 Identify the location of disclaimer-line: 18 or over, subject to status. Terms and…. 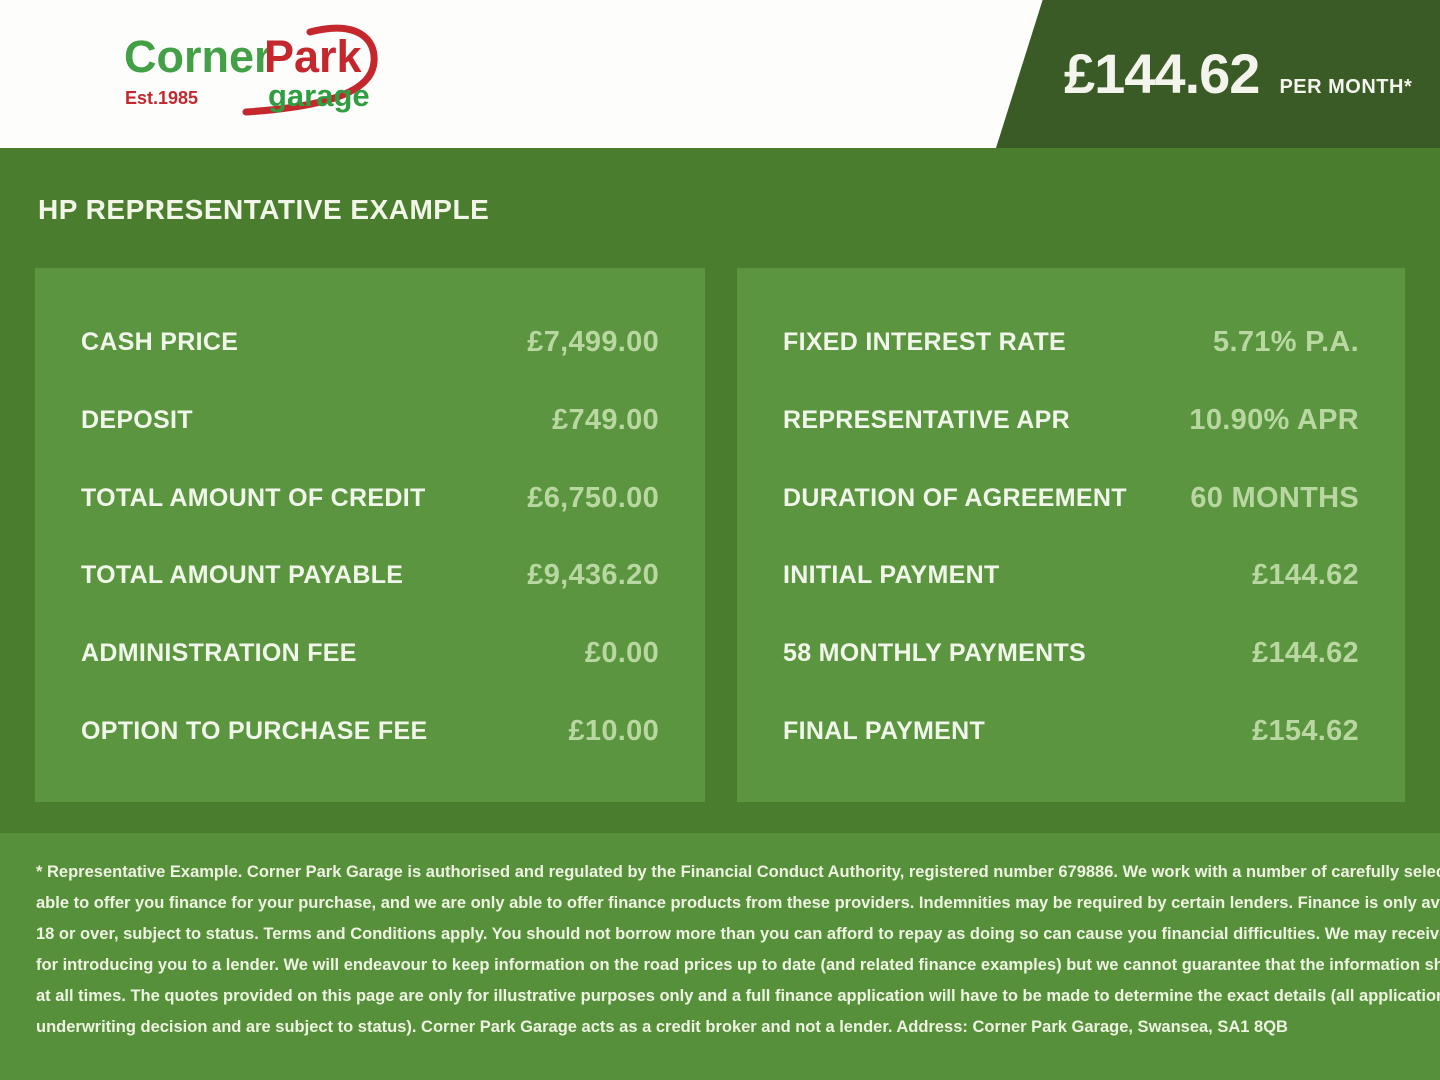
(738, 934).